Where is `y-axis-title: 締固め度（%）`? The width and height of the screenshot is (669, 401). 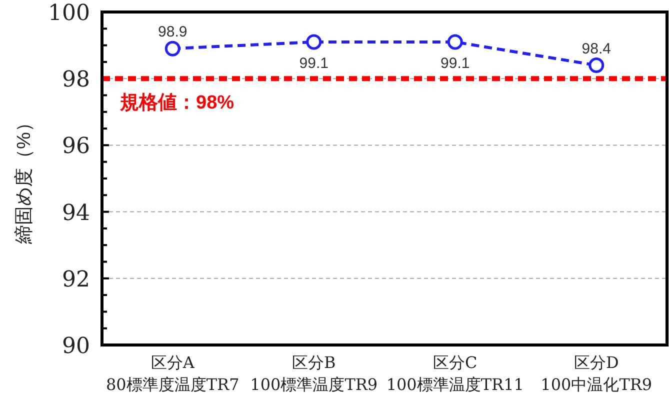 y-axis-title: 締固め度（%） is located at coordinates (24, 179).